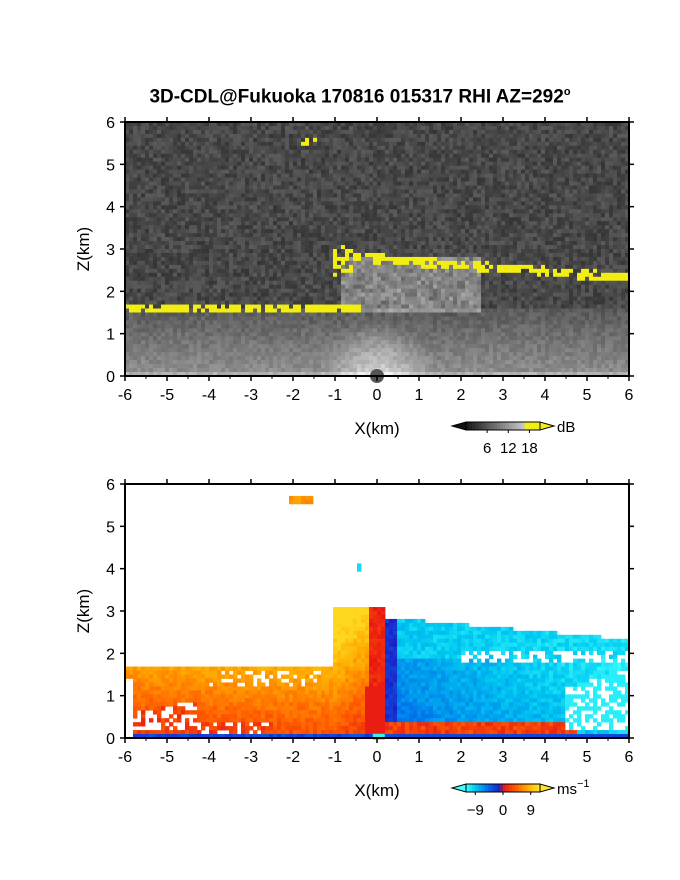 The width and height of the screenshot is (680, 880). I want to click on chart-title: 3D-CDL@Fukuoka 170816 015317 RHI AZ=292o, so click(360, 97).